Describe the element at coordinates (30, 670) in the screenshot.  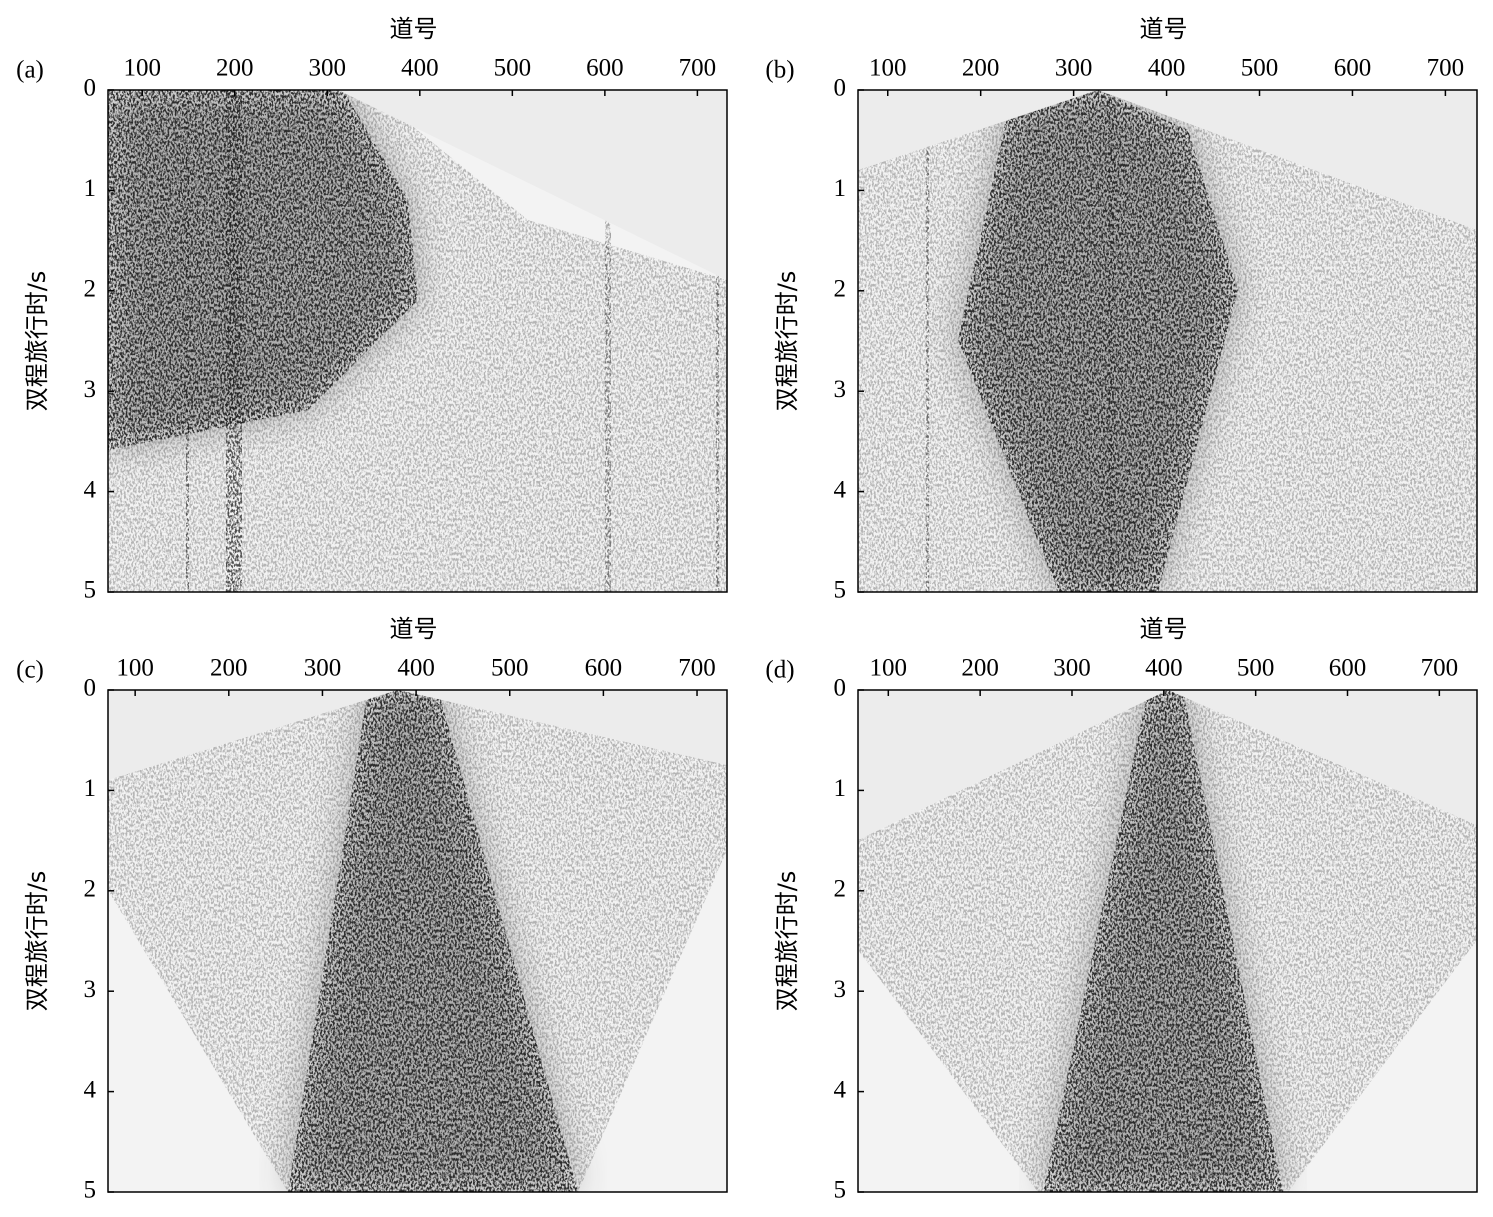
I see `panel-label: (c)` at that location.